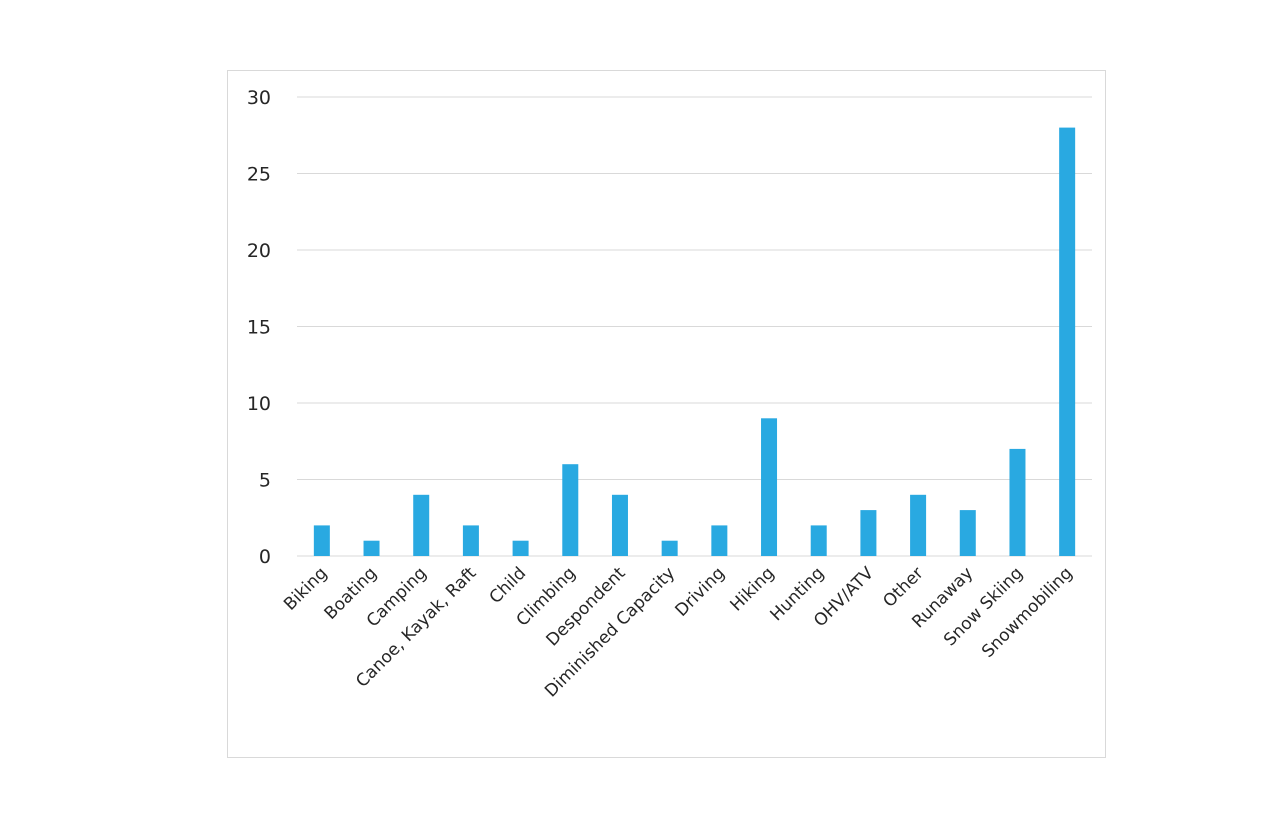 This screenshot has height=832, width=1280. What do you see at coordinates (1027, 612) in the screenshot?
I see `x-category-label: Snowmobiling` at bounding box center [1027, 612].